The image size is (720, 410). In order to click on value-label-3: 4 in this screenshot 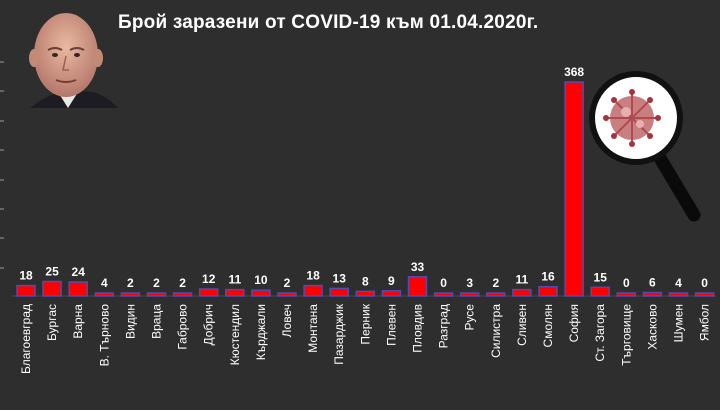, I will do `click(104, 283)`.